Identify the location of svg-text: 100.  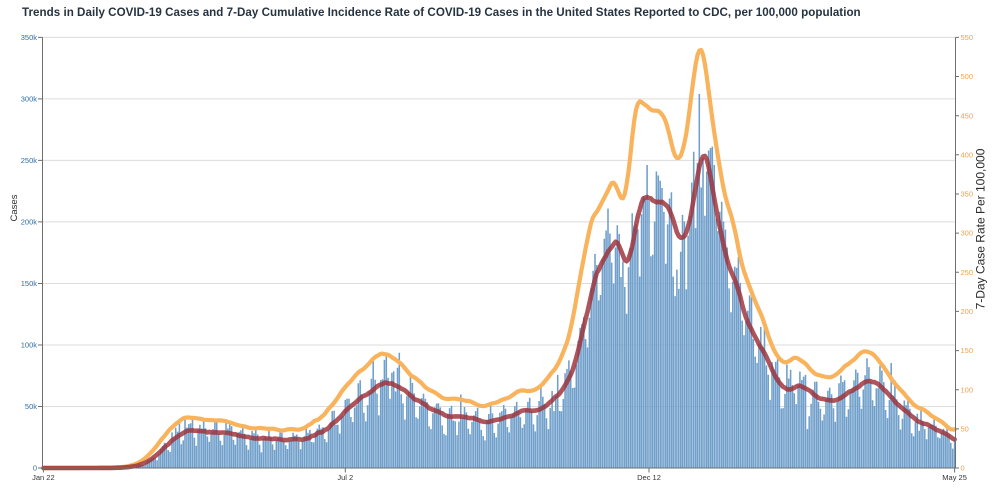
(967, 389).